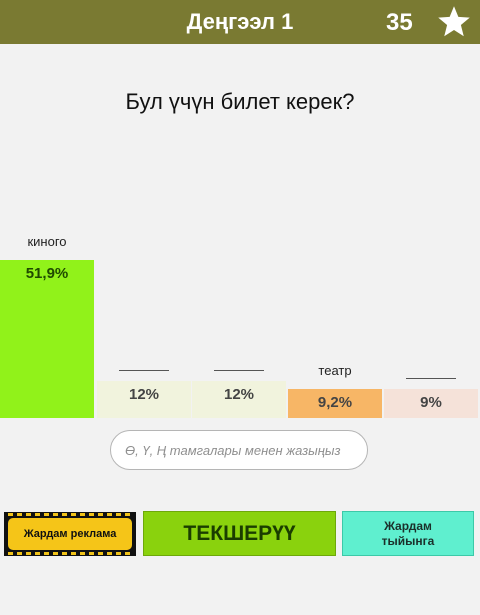 The width and height of the screenshot is (480, 615). Describe the element at coordinates (399, 22) in the screenshot. I see `score-counter: 35` at that location.